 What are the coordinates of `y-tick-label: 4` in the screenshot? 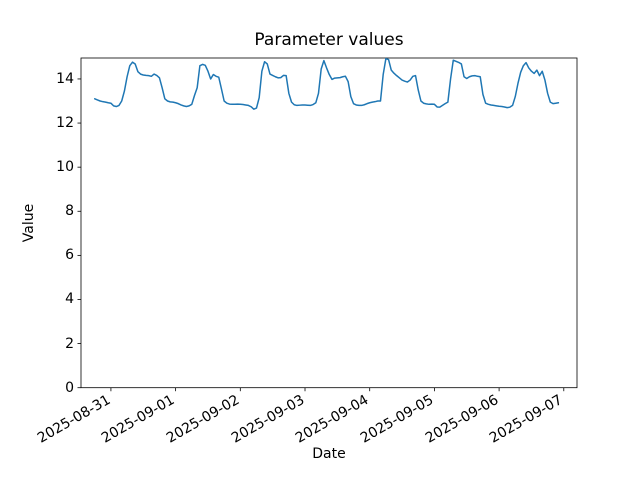 It's located at (69, 299).